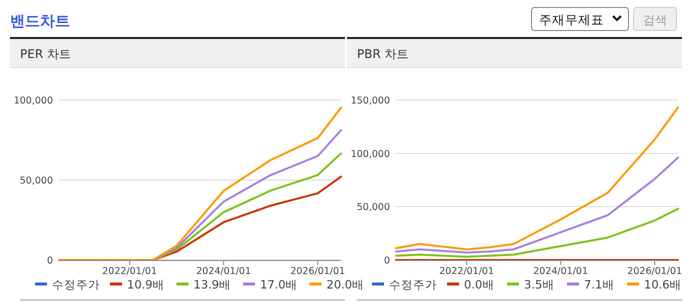  Describe the element at coordinates (599, 285) in the screenshot. I see `legend-label: 7.1배` at that location.